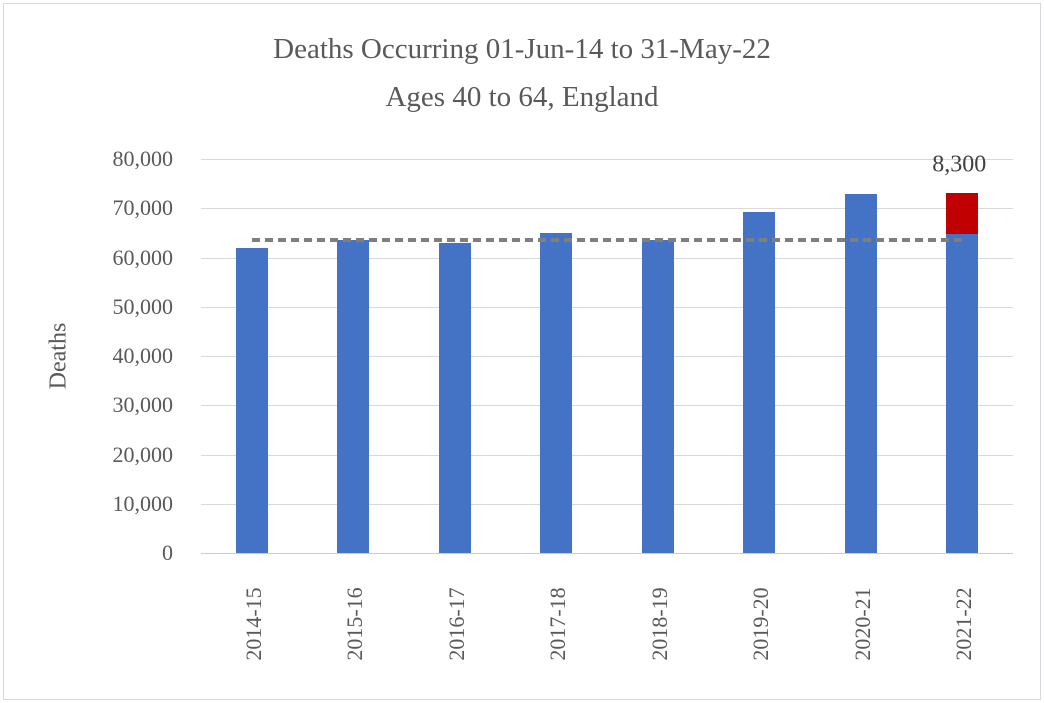 This screenshot has height=703, width=1044. Describe the element at coordinates (143, 454) in the screenshot. I see `y-tick-label-20000: 20,000` at that location.